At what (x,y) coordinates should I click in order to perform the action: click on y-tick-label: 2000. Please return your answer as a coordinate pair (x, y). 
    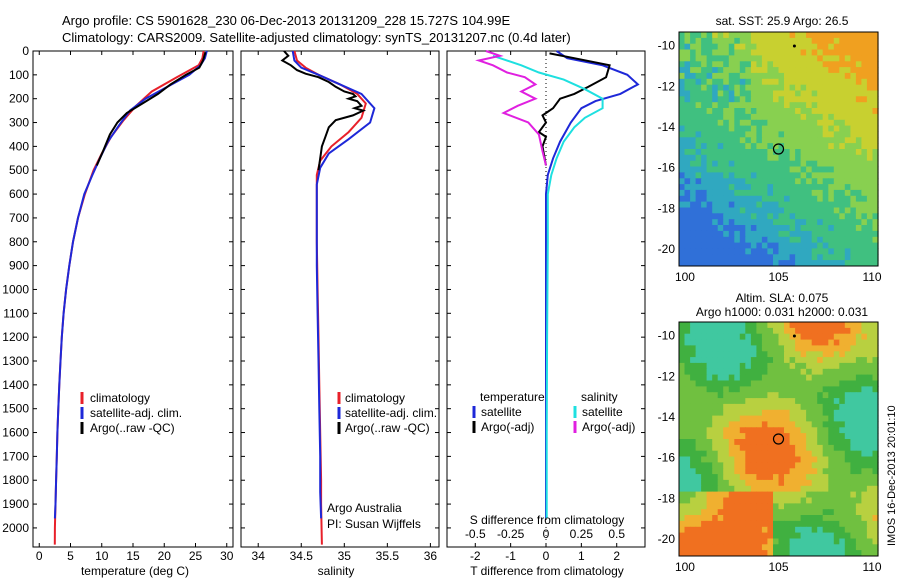
    Looking at the image, I should click on (15, 528).